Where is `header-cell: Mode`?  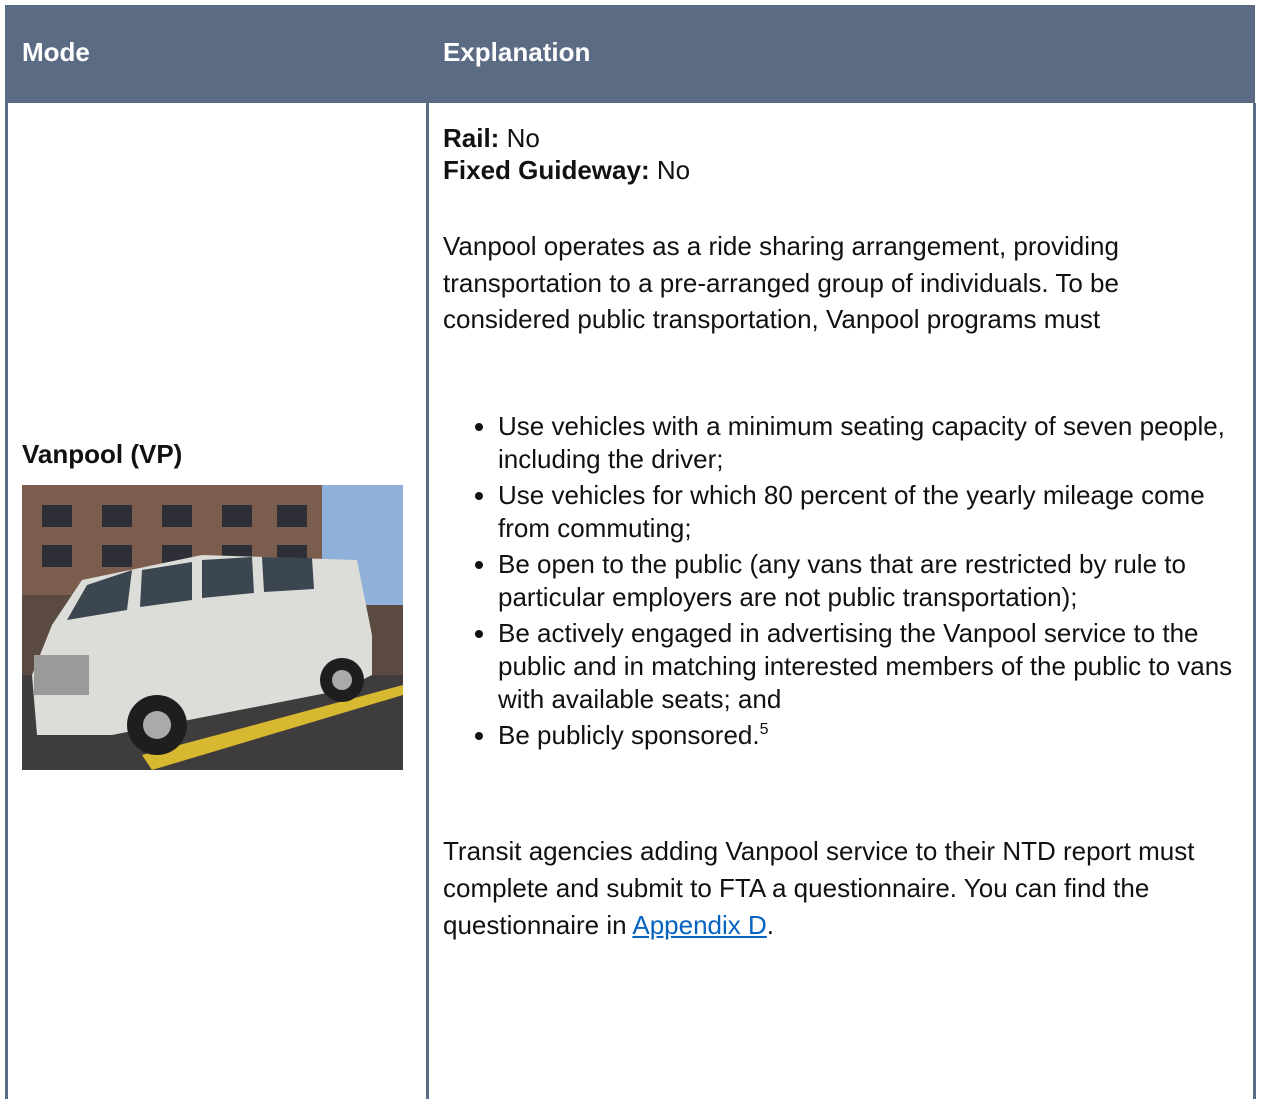
header-cell: Mode is located at coordinates (56, 52).